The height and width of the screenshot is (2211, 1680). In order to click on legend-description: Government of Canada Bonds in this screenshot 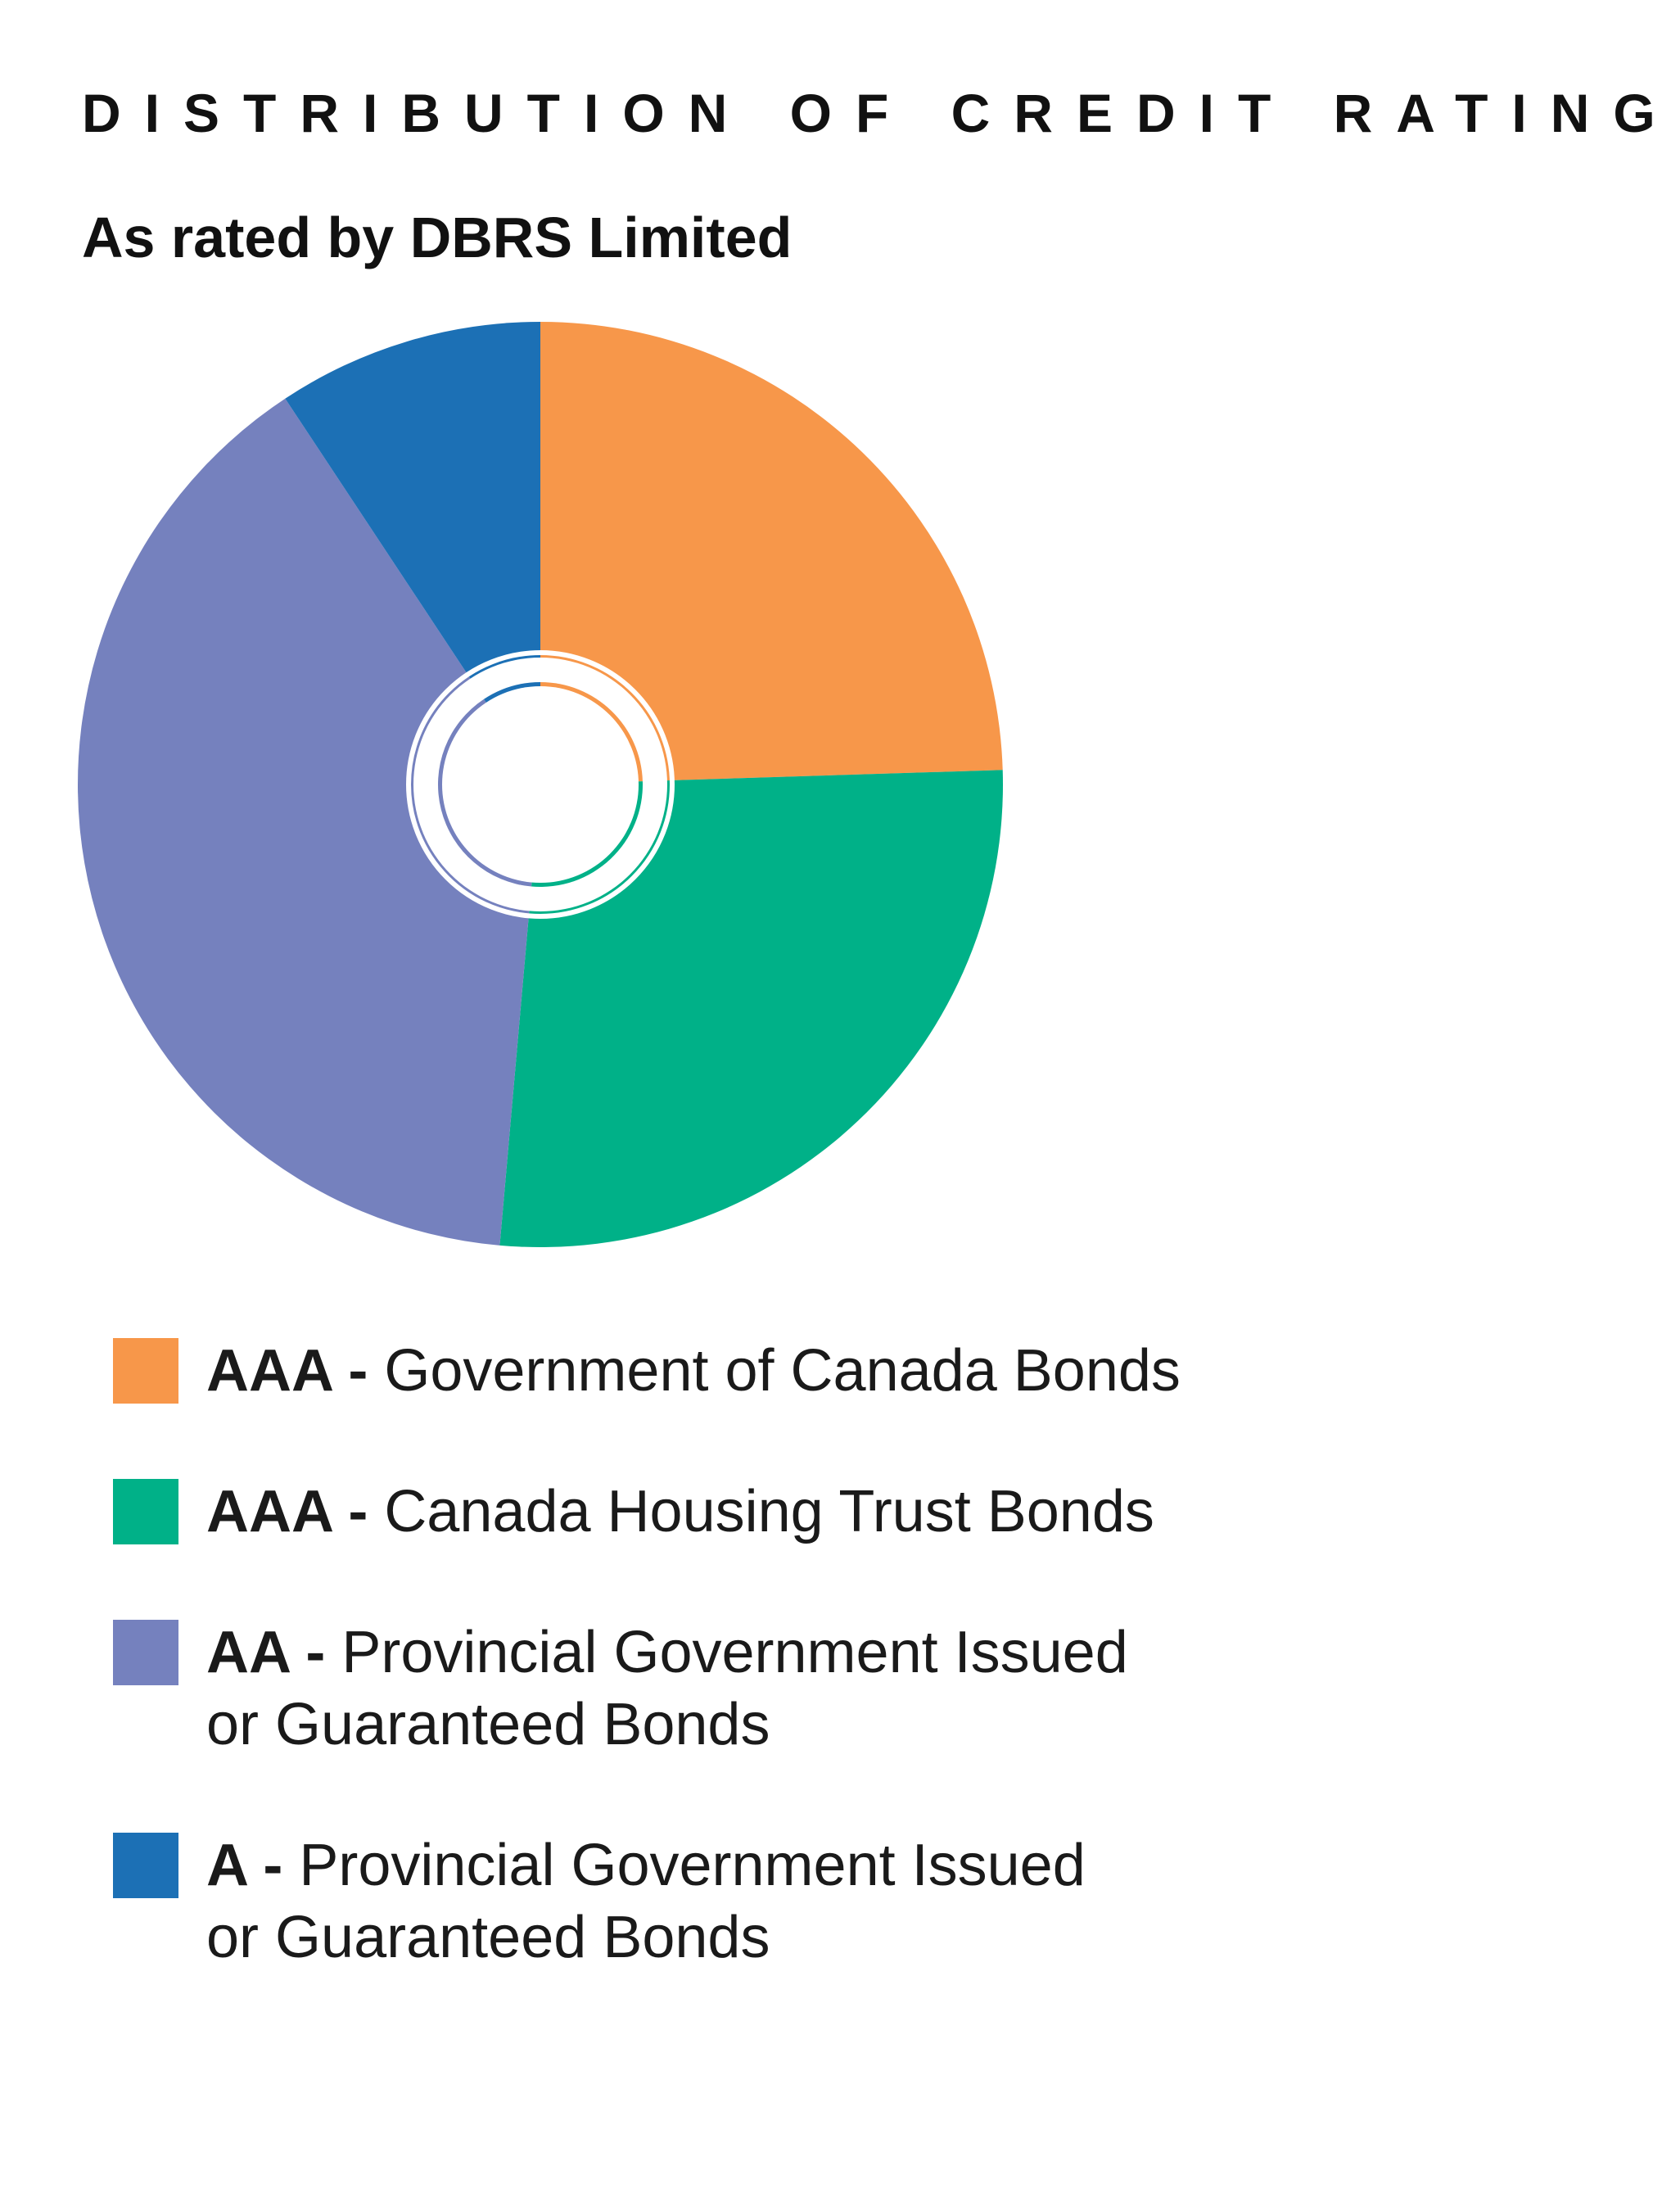, I will do `click(782, 1371)`.